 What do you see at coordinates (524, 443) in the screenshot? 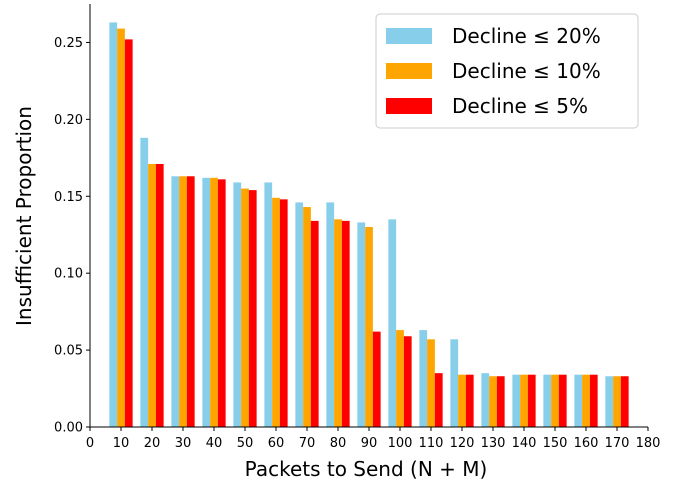
I see `x-tick-label-140: 140` at bounding box center [524, 443].